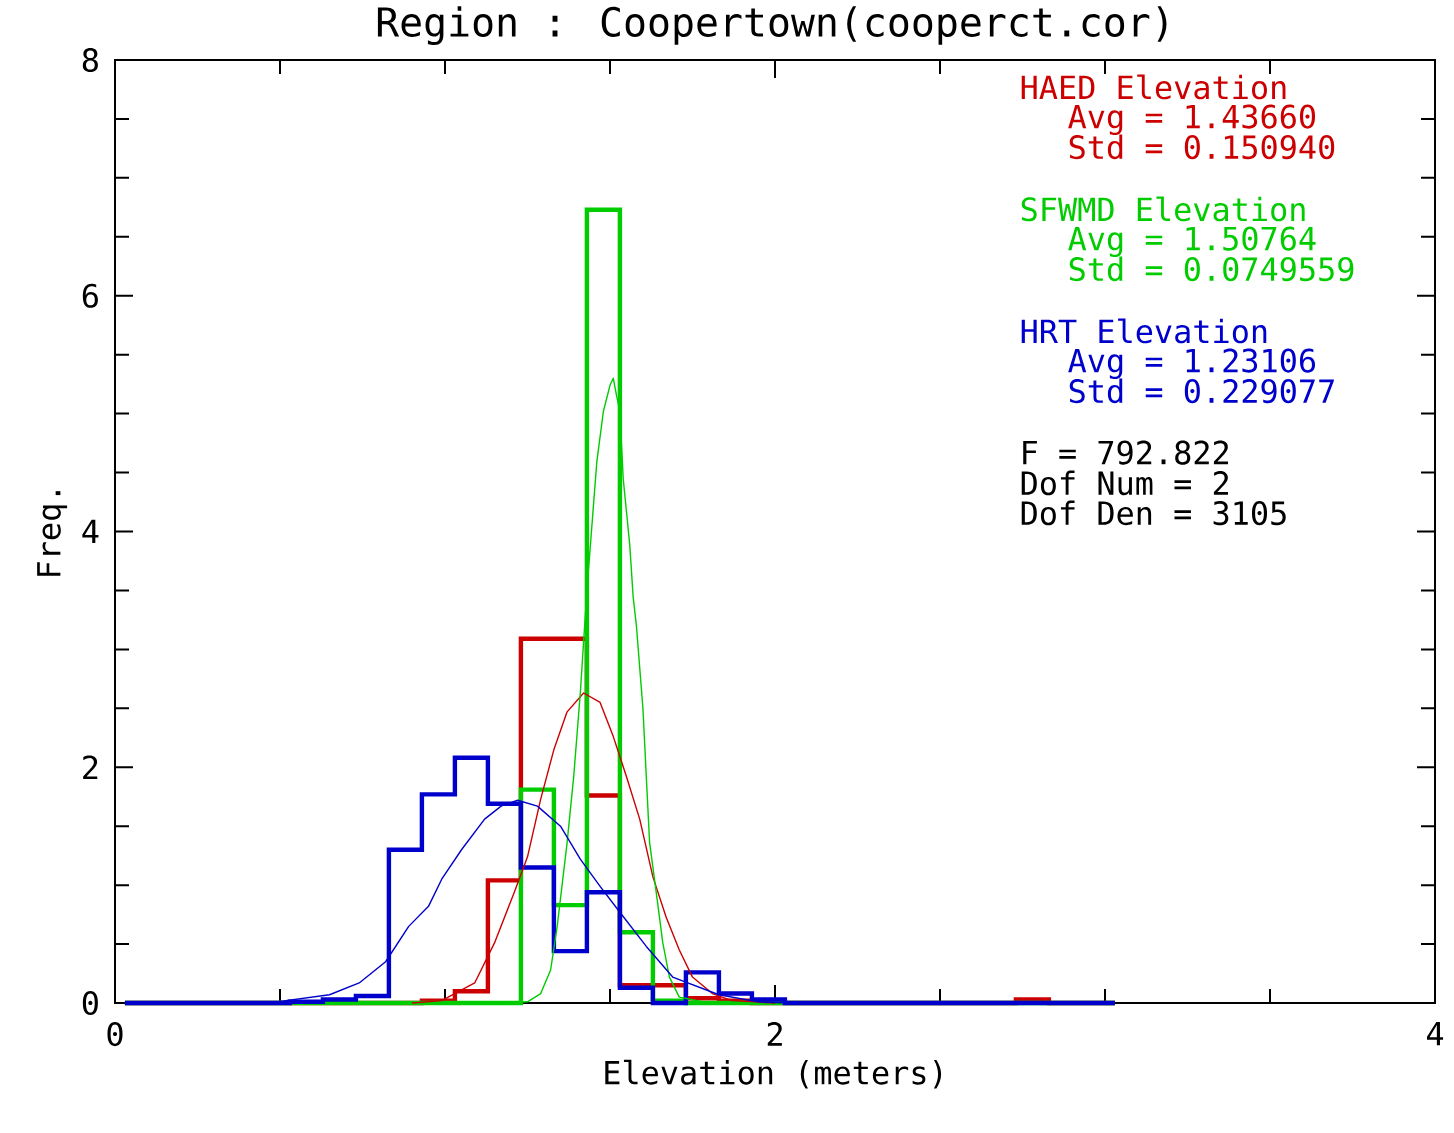 The image size is (1454, 1133). What do you see at coordinates (52, 533) in the screenshot?
I see `y-axis-title: Freq.` at bounding box center [52, 533].